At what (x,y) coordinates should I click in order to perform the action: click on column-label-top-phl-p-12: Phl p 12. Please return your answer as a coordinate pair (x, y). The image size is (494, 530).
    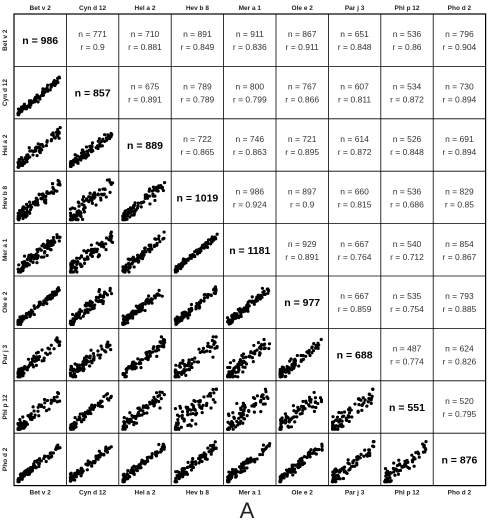
    Looking at the image, I should click on (407, 8).